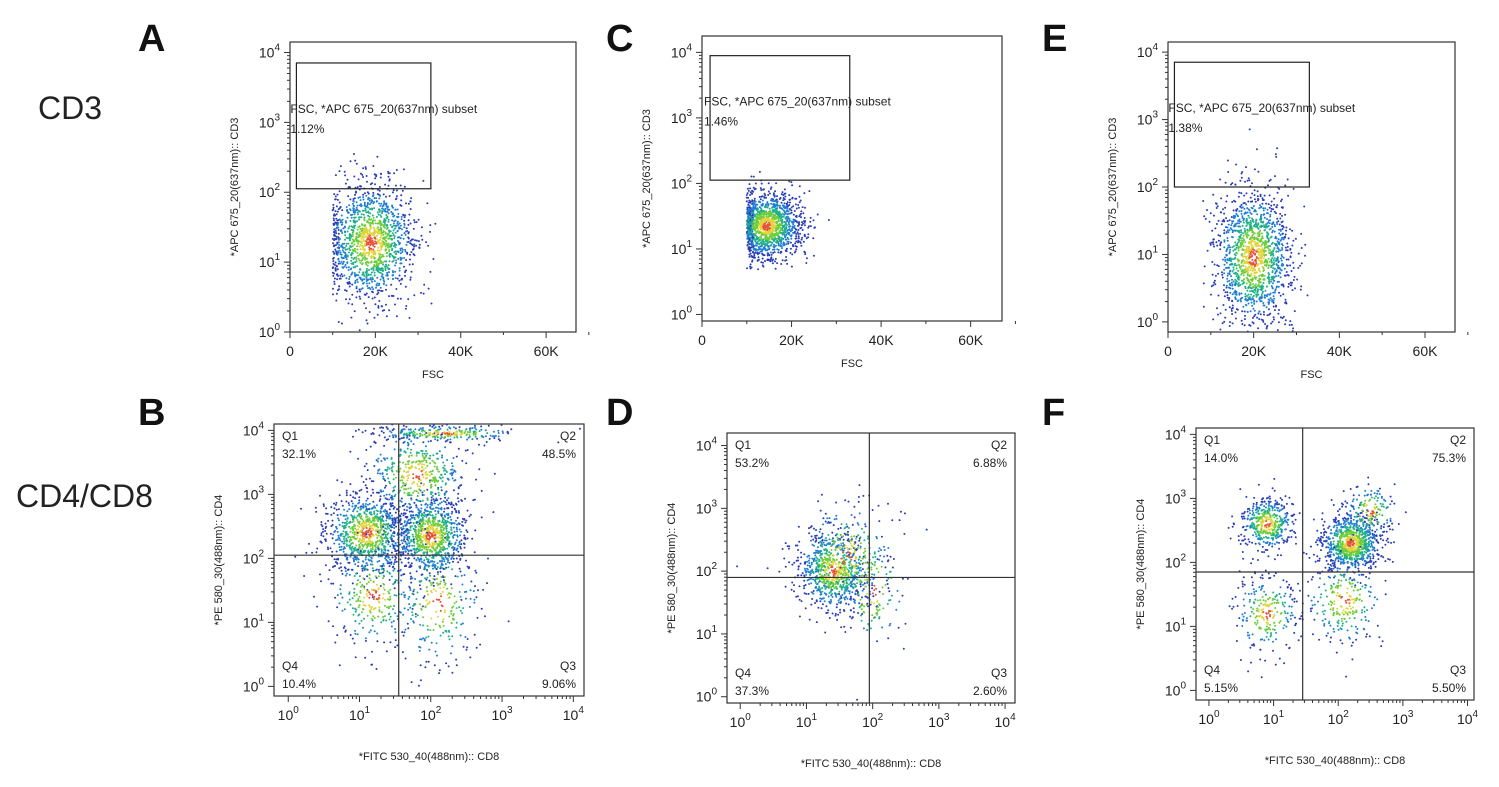  Describe the element at coordinates (254, 493) in the screenshot. I see `y-tick-label: 103` at that location.